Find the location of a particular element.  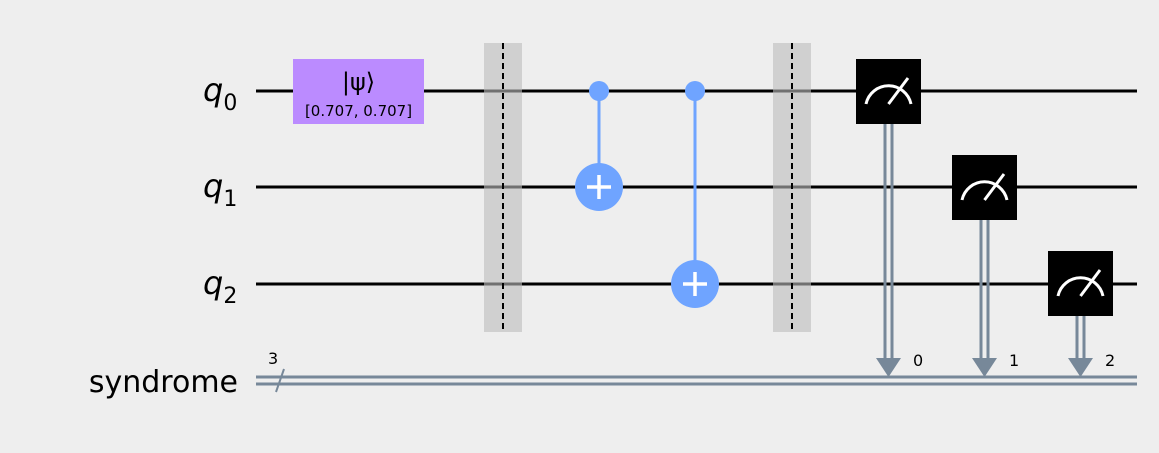

qubit-label-q2: q2 is located at coordinates (220, 286).